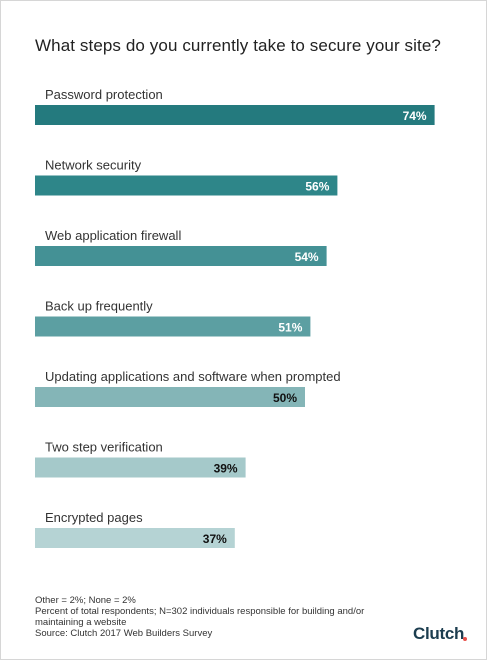 The image size is (487, 660). What do you see at coordinates (94, 517) in the screenshot?
I see `category-label: Encrypted pages` at bounding box center [94, 517].